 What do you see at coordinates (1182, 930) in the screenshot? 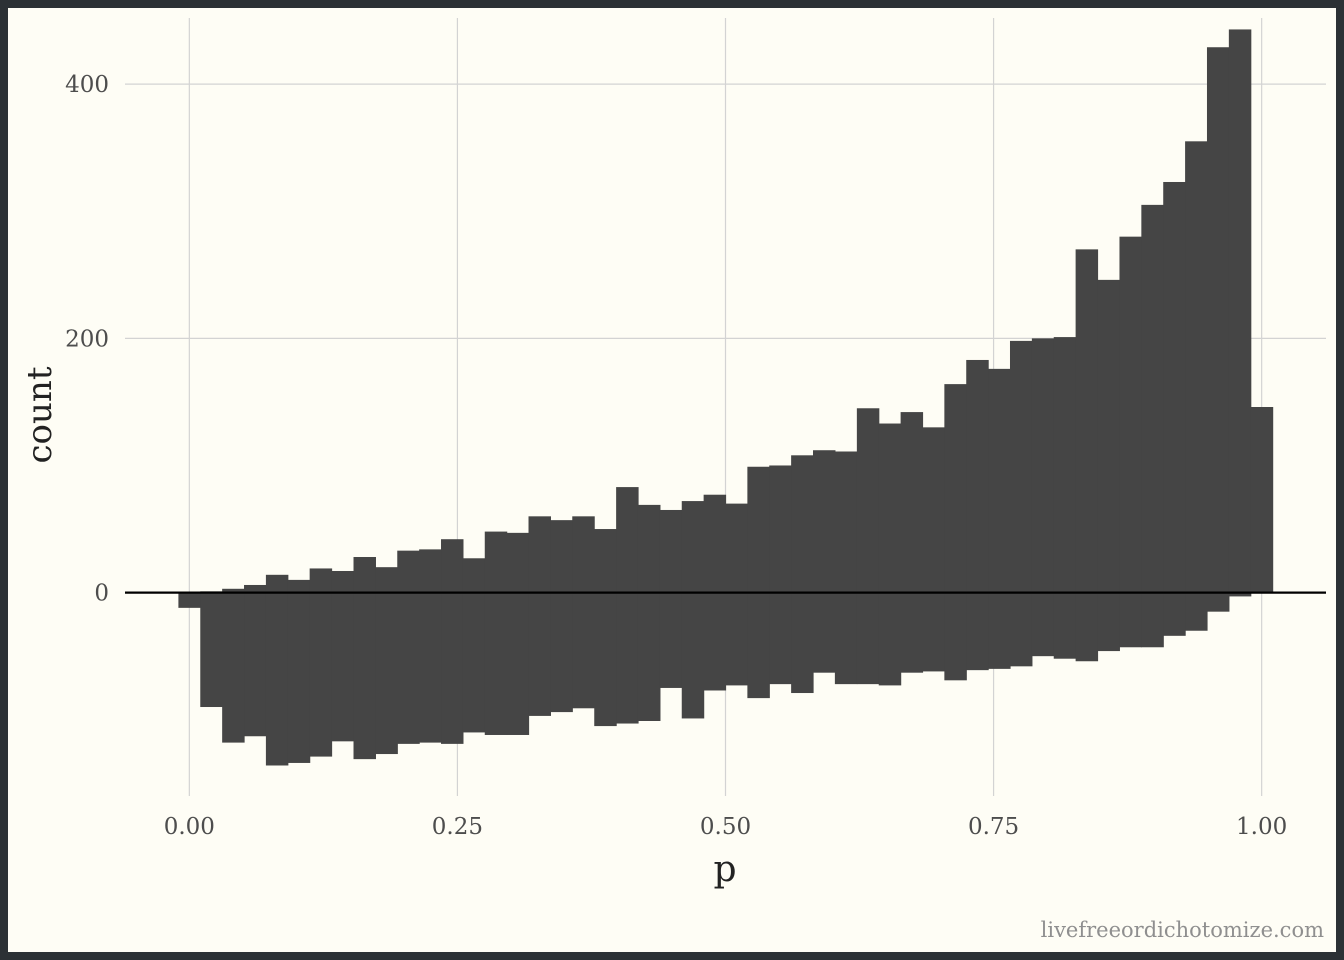
I see `website-credit: livefreeordichotomize.com` at bounding box center [1182, 930].